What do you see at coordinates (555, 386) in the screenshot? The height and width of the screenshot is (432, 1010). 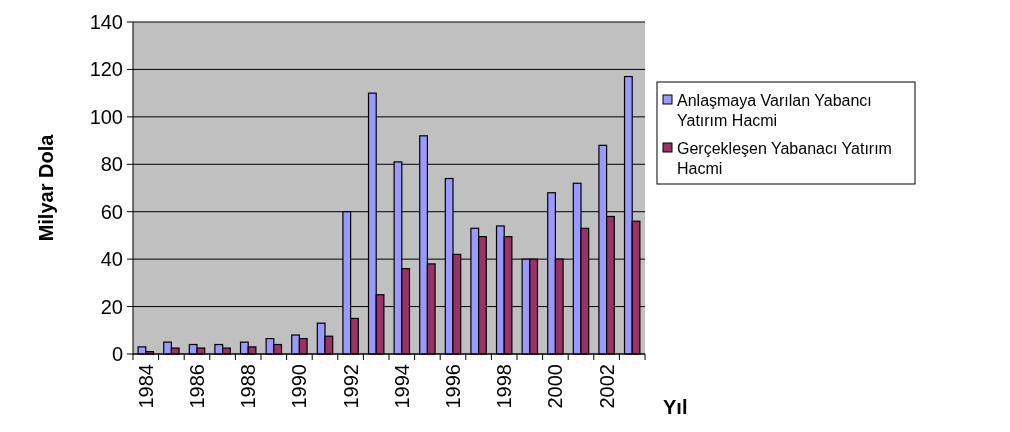 I see `x-tick-label: 2000` at bounding box center [555, 386].